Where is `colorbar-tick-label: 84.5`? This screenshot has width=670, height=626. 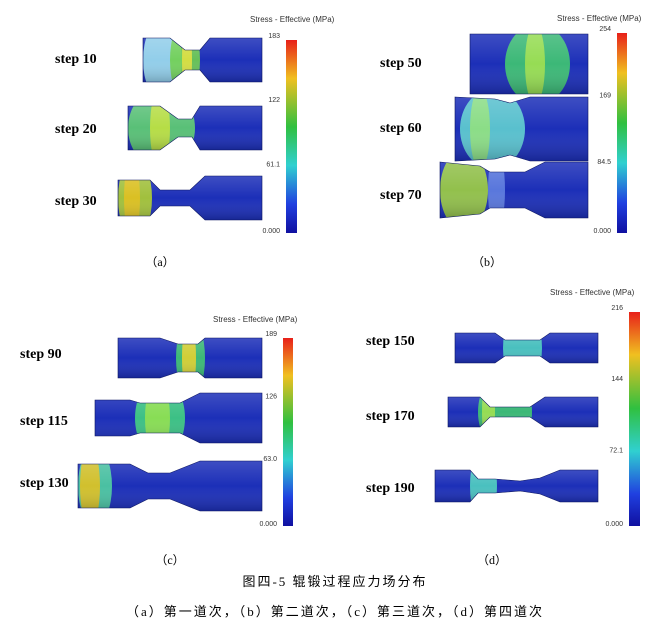 colorbar-tick-label: 84.5 is located at coordinates (604, 162).